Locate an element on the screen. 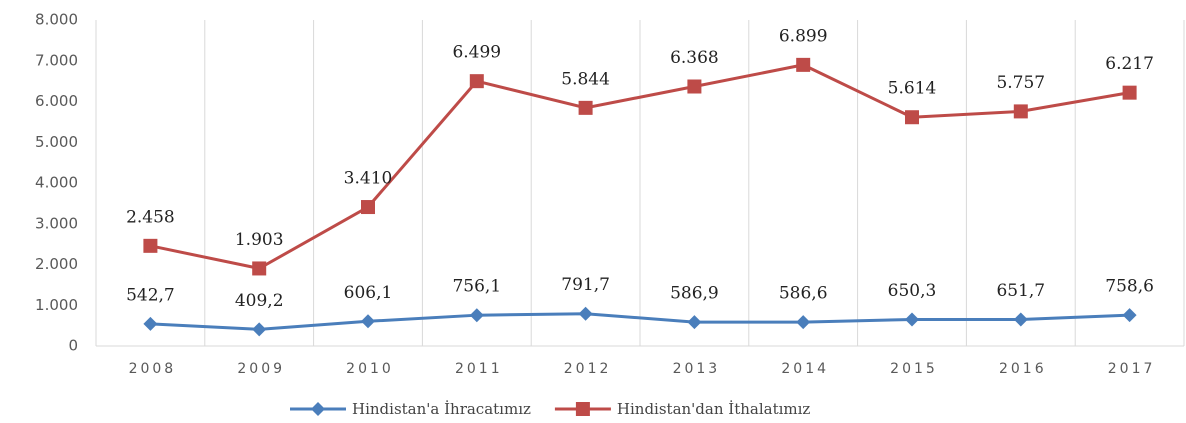 This screenshot has height=423, width=1186. data-label: 409,2 is located at coordinates (259, 301).